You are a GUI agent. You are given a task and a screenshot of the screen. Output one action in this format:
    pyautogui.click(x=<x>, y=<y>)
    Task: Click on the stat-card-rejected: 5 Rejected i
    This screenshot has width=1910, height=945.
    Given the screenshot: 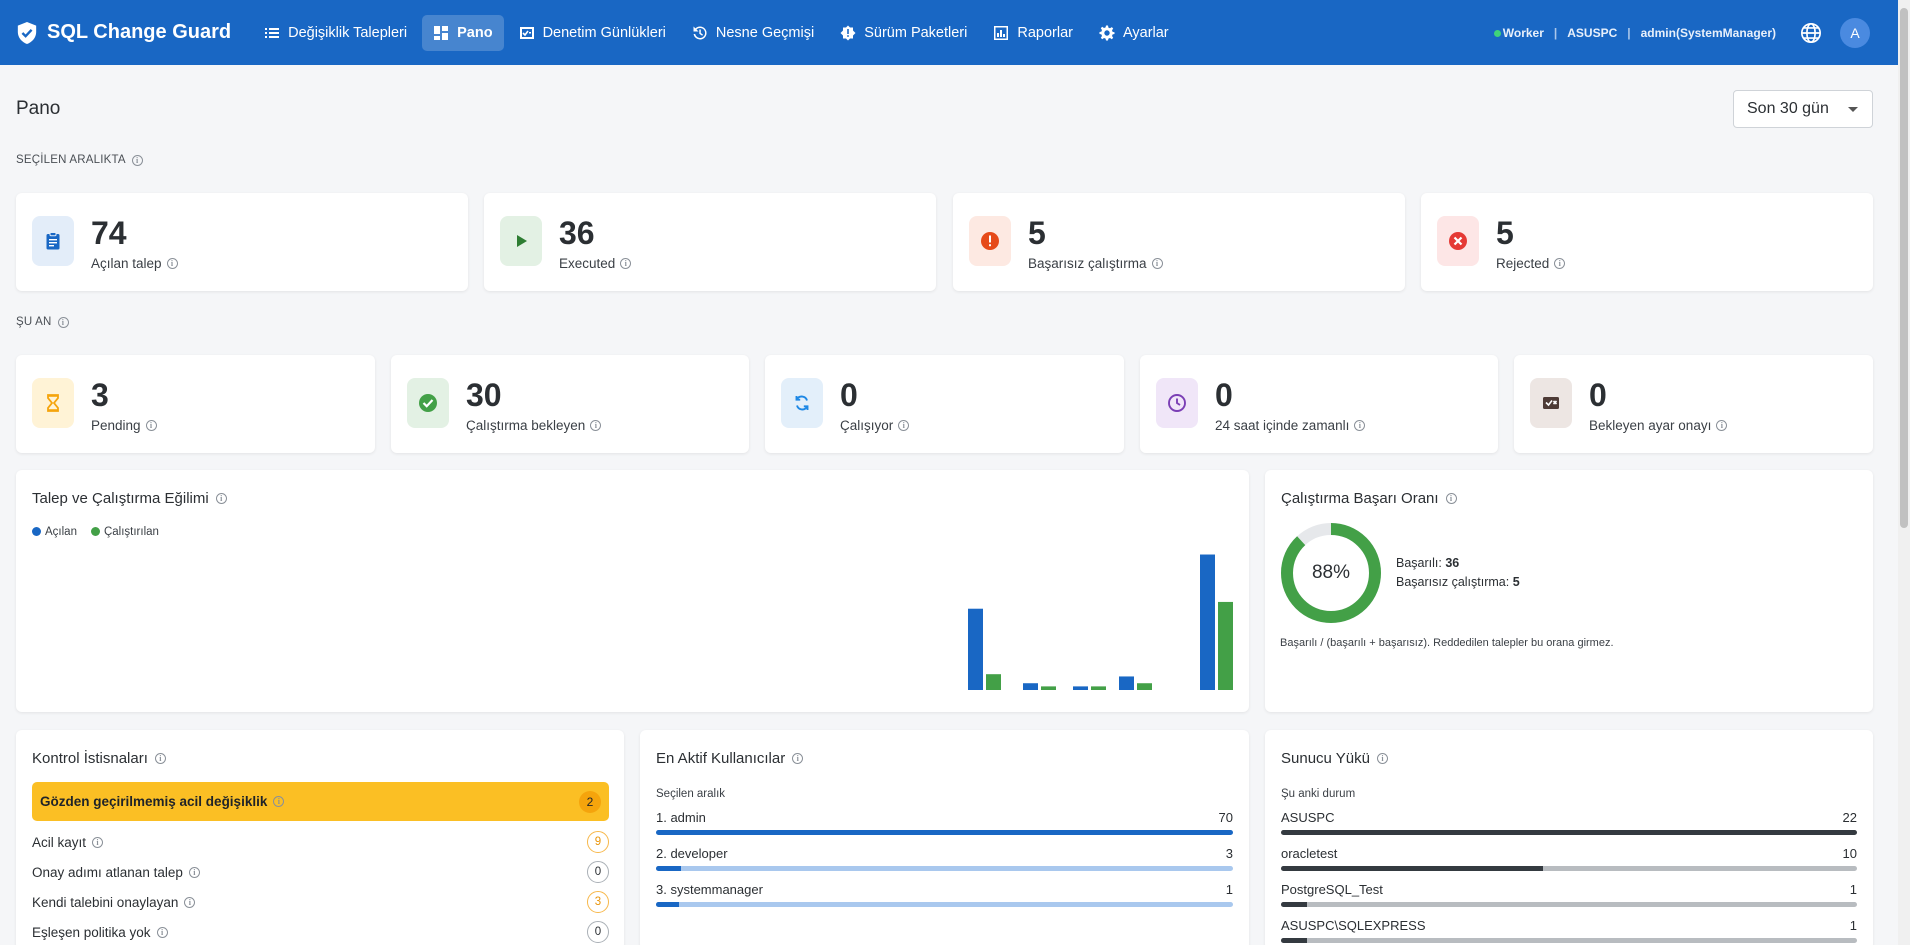 What is the action you would take?
    pyautogui.click(x=1647, y=242)
    